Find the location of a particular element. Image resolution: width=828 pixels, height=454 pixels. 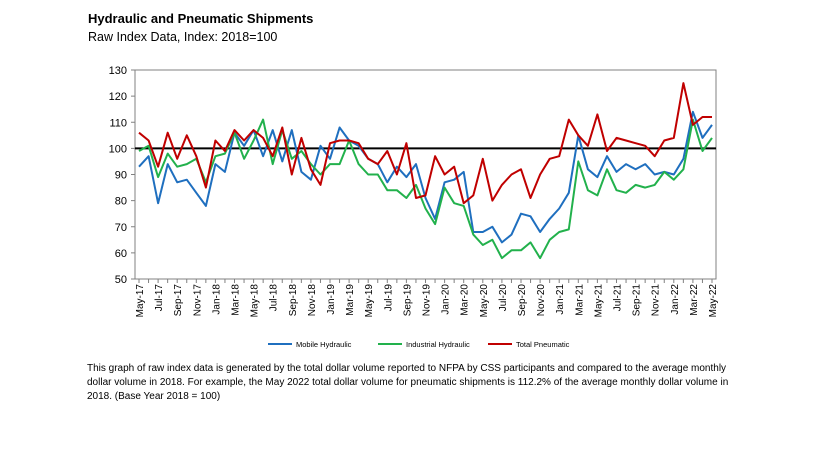

x-tick-label: Jan-20 is located at coordinates (446, 299).